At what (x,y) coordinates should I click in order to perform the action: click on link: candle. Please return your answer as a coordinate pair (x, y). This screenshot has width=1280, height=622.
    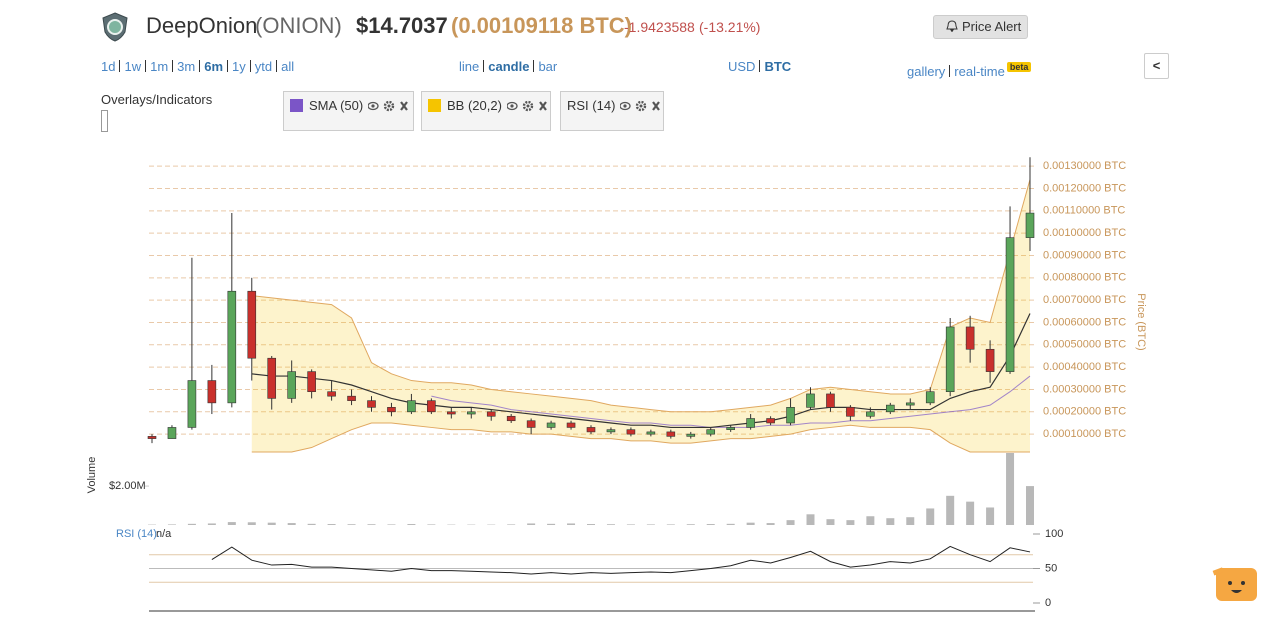
    Looking at the image, I should click on (509, 66).